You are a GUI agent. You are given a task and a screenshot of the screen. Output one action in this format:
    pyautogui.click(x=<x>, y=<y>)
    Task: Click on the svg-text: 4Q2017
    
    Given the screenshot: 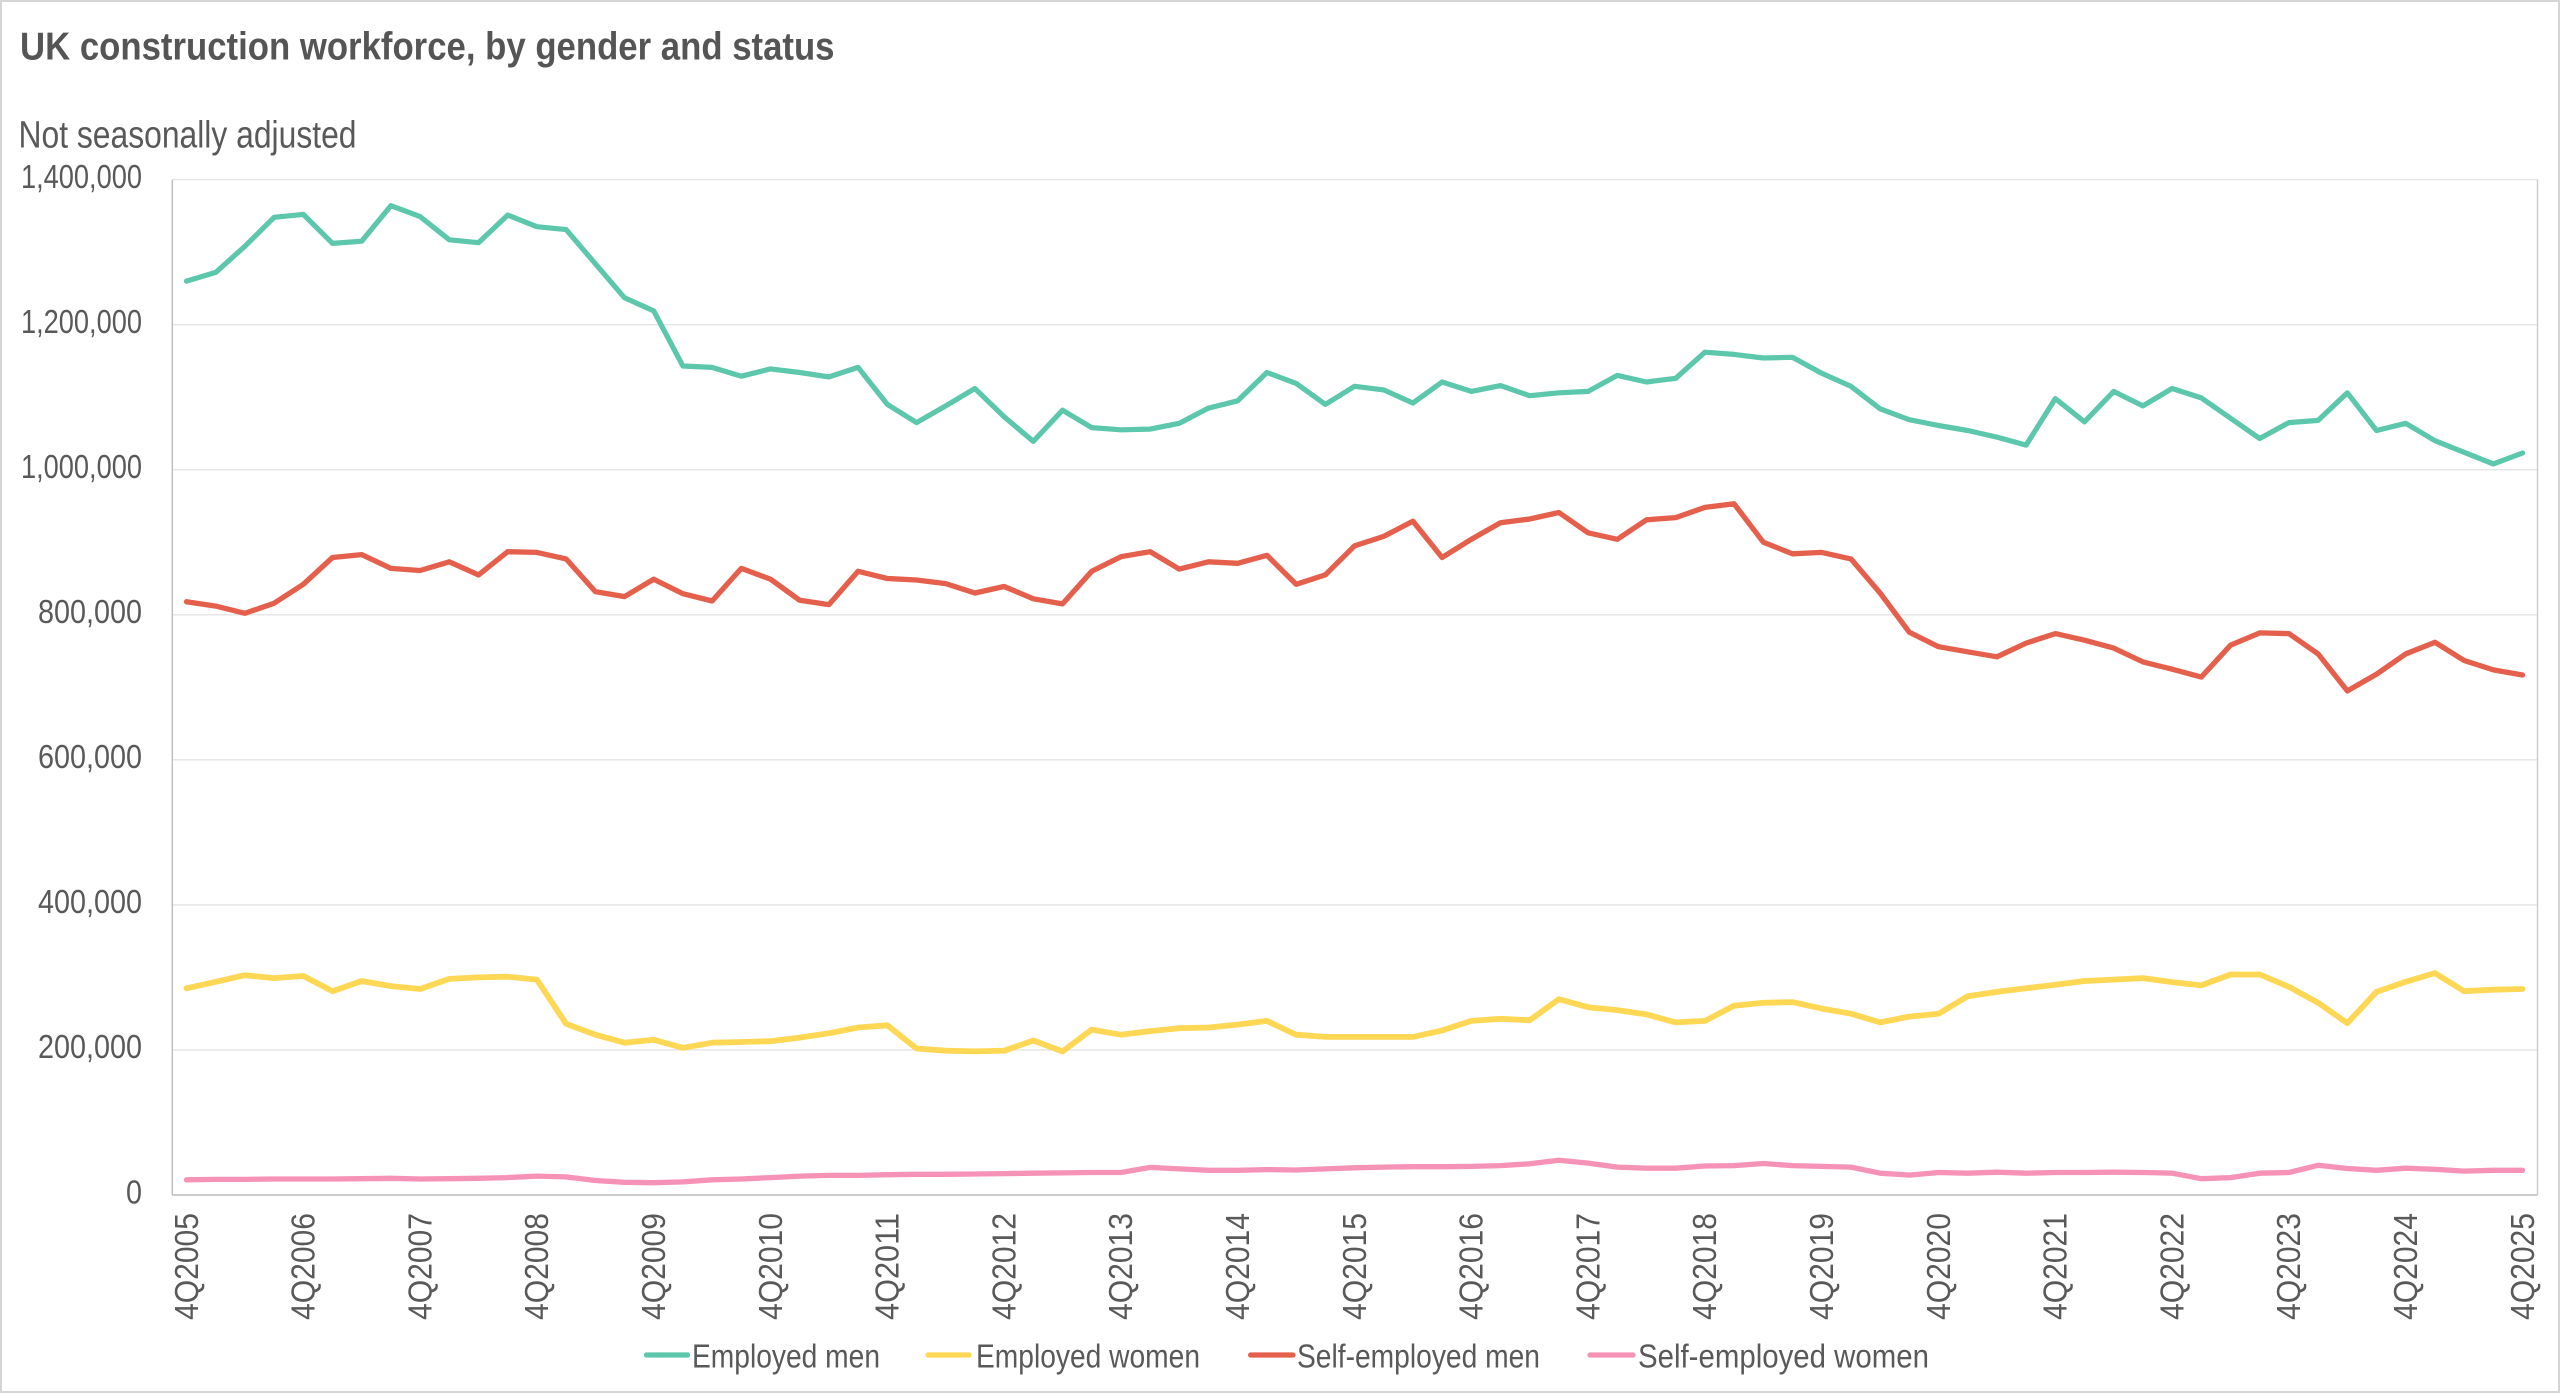 What is the action you would take?
    pyautogui.click(x=1587, y=1266)
    